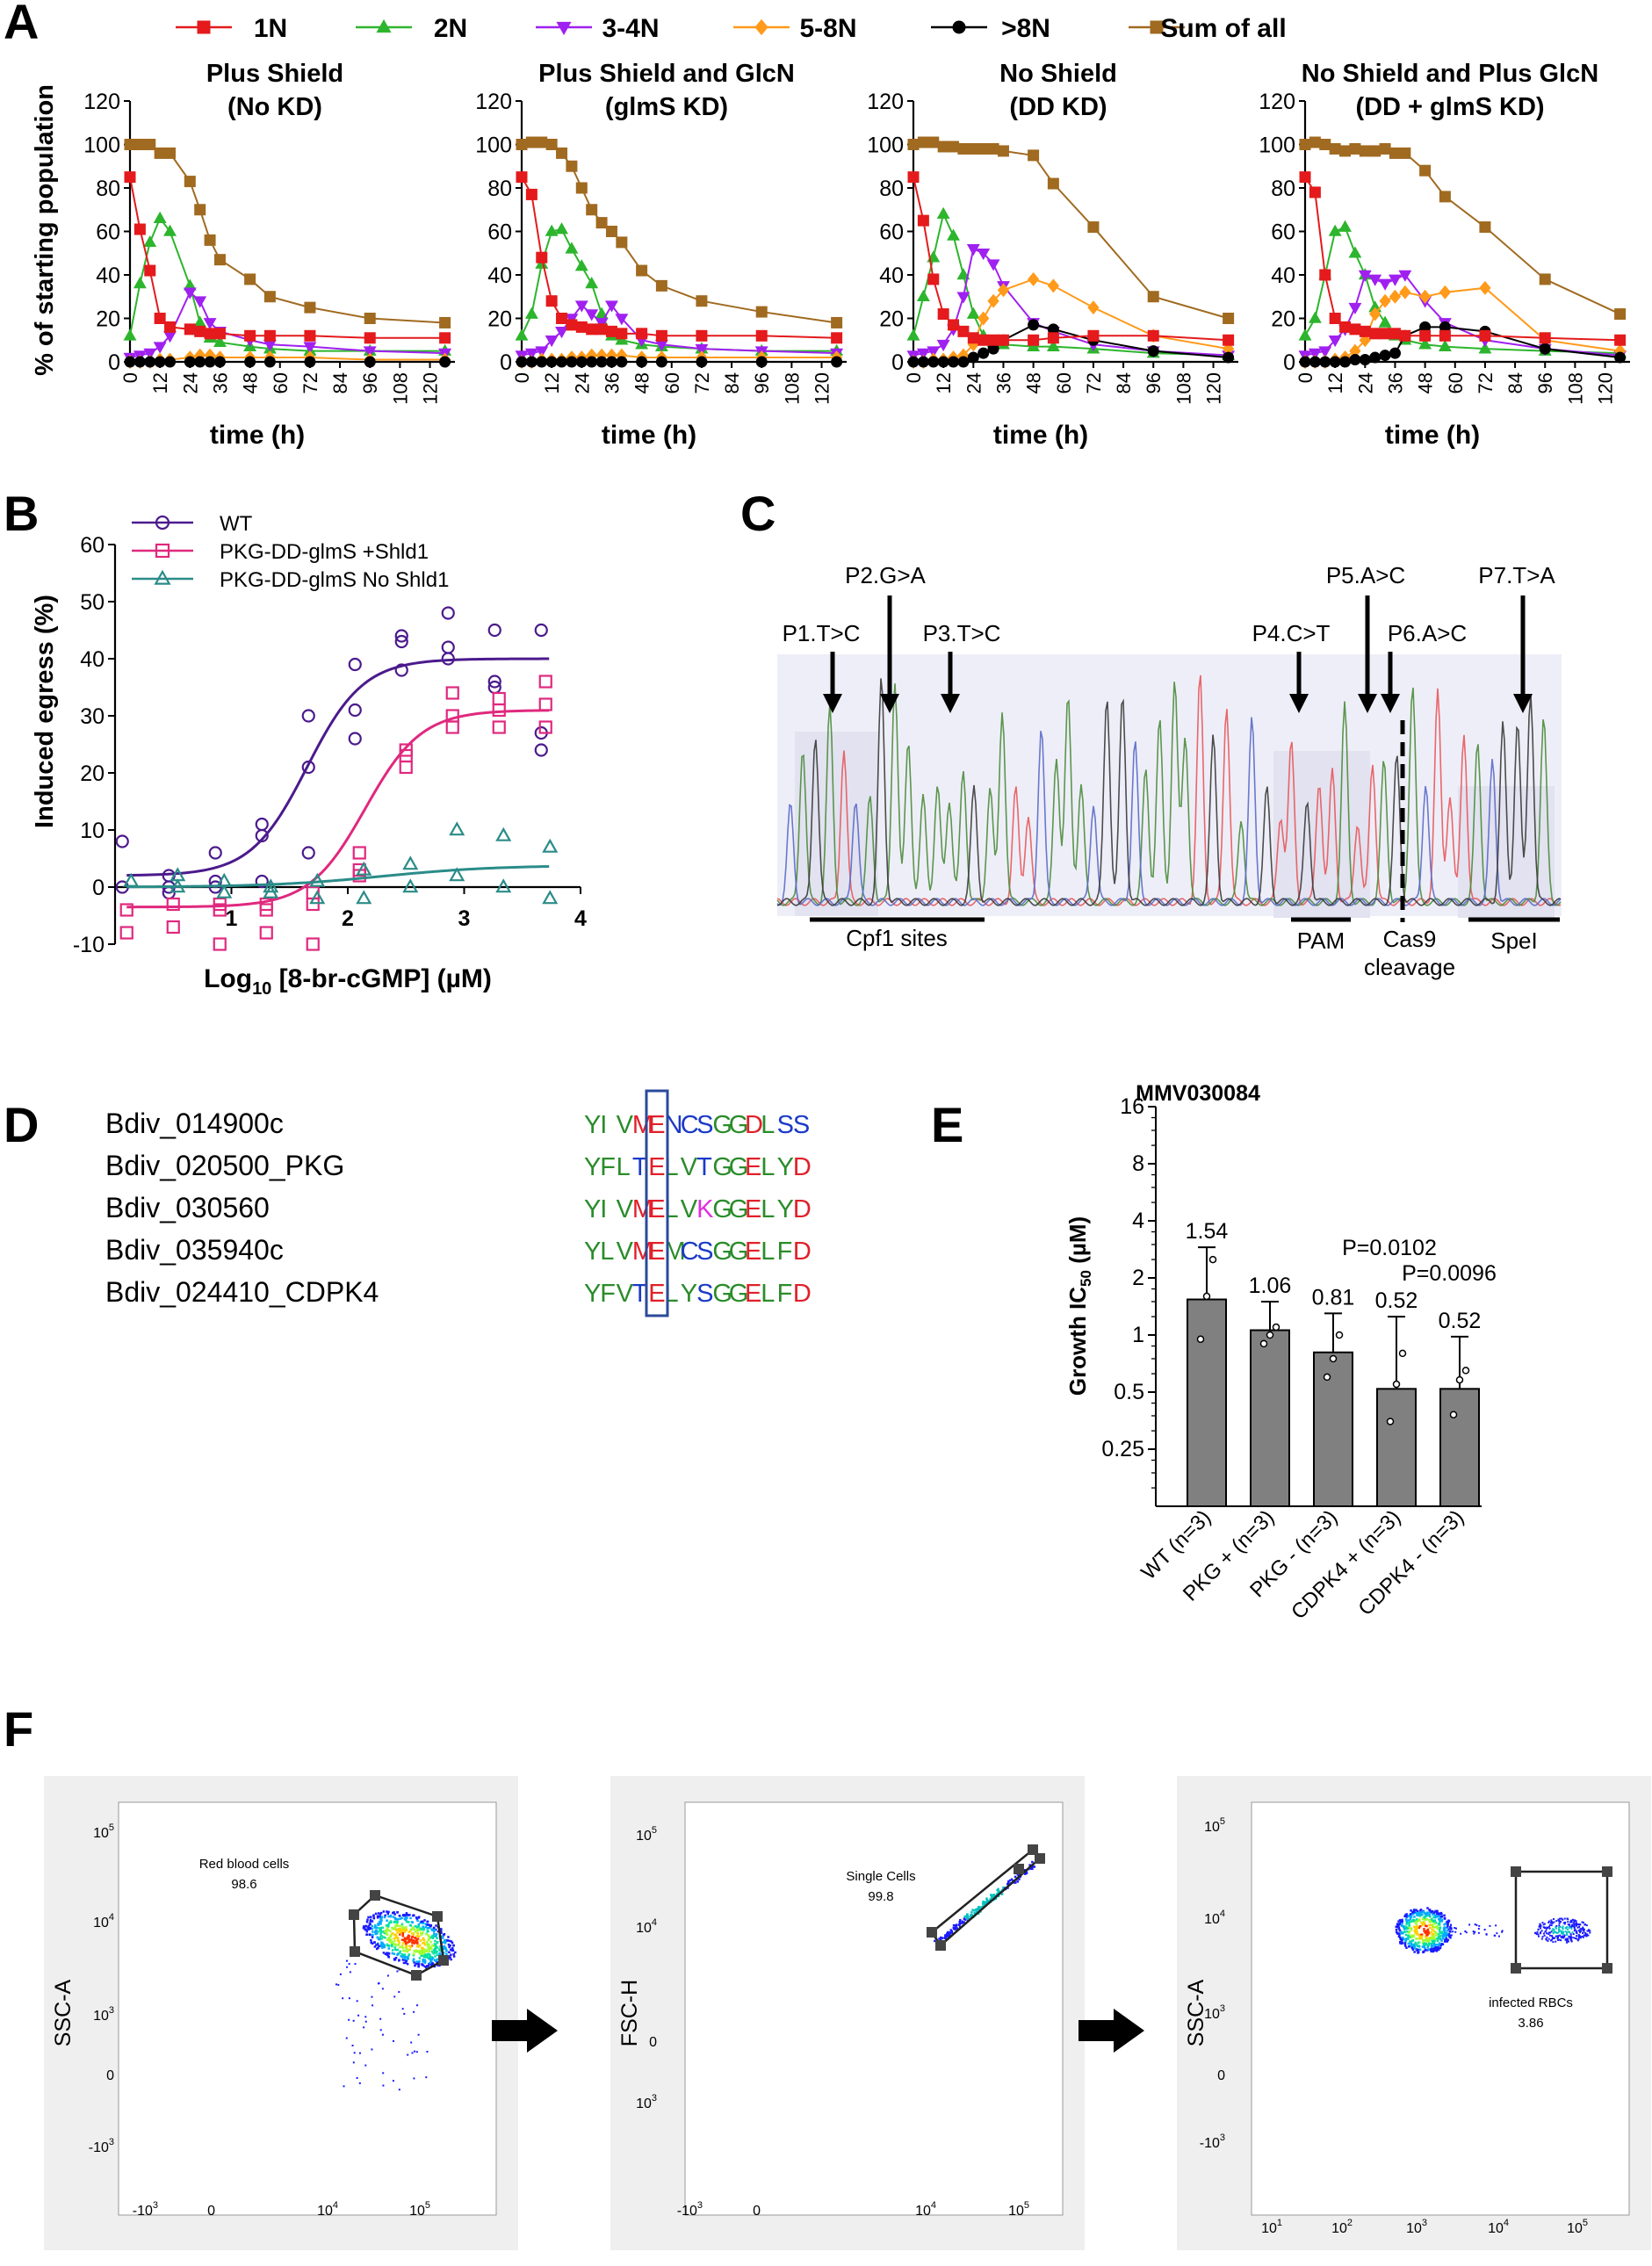  What do you see at coordinates (1424, 666) in the screenshot?
I see `mutation-arrow-5: P6.A>C` at bounding box center [1424, 666].